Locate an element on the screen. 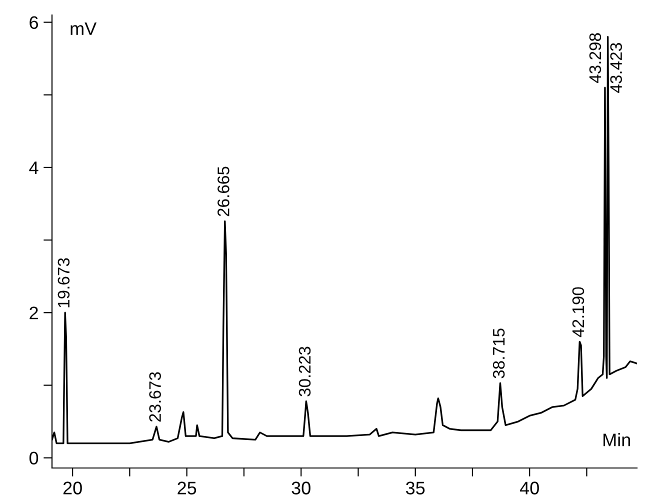 The width and height of the screenshot is (659, 496). y-tick-label: 4 is located at coordinates (33, 168).